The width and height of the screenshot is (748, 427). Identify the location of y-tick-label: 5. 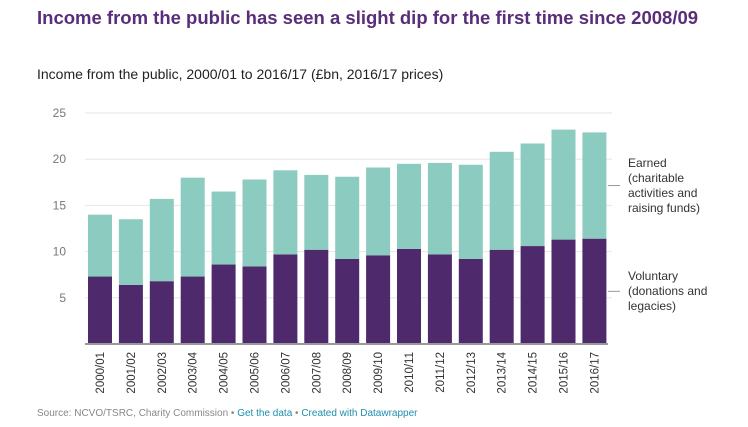
(62, 298).